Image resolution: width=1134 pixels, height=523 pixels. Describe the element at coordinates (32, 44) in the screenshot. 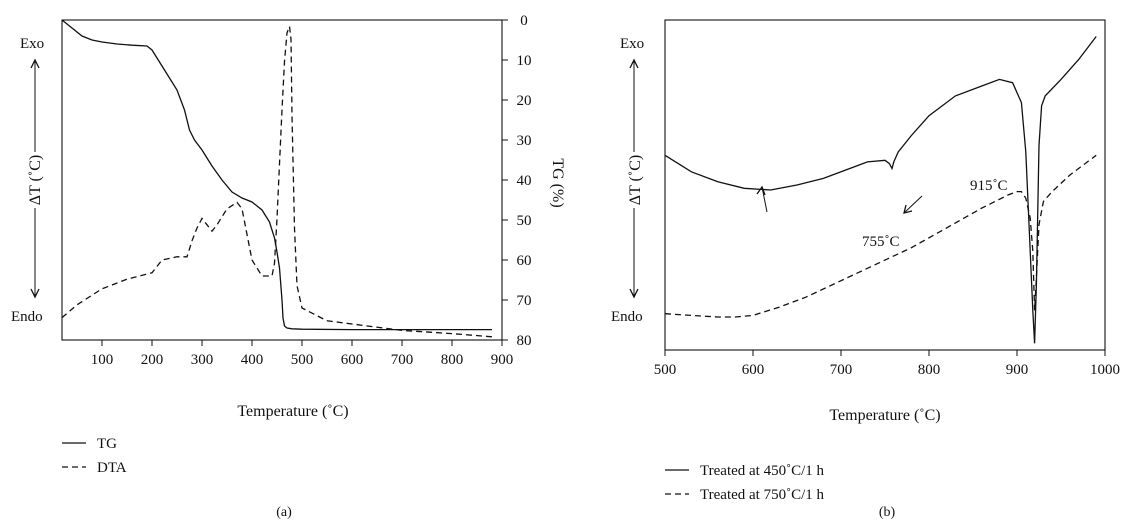

I see `panel-a-exo-label: Exo` at that location.